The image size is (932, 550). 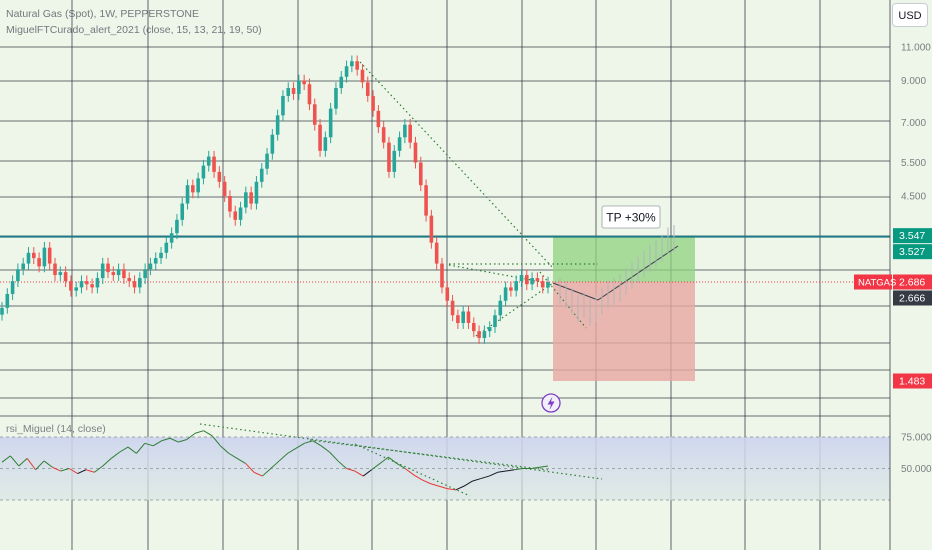 What do you see at coordinates (56, 429) in the screenshot?
I see `rsi-title: rsi_Miguel (14, close)` at bounding box center [56, 429].